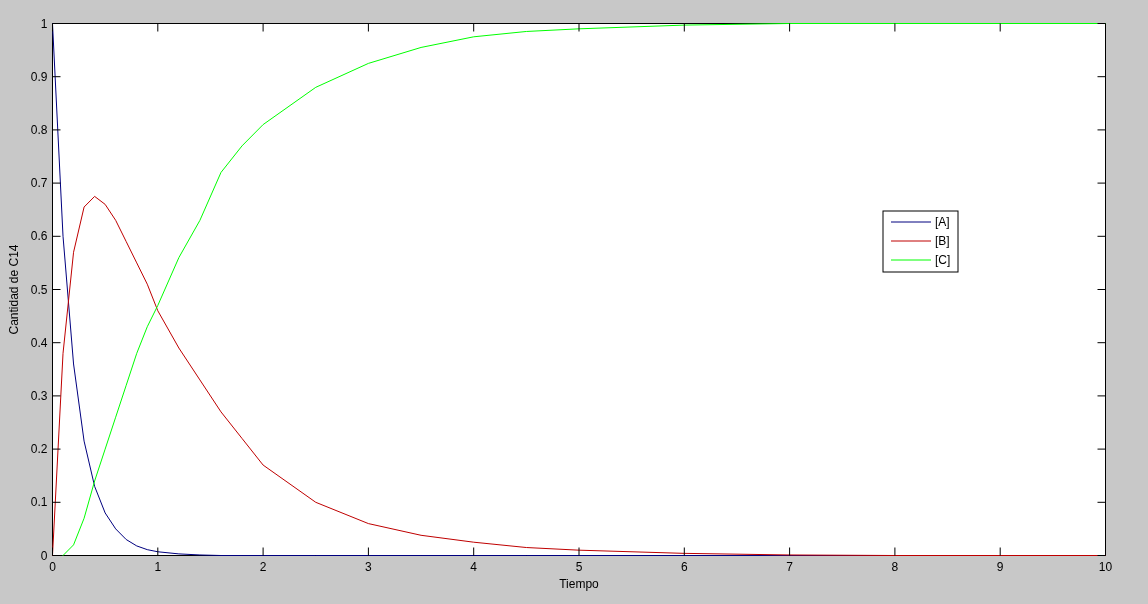 Image resolution: width=1148 pixels, height=604 pixels. Describe the element at coordinates (579, 583) in the screenshot. I see `x-axis-title: Tiempo` at that location.